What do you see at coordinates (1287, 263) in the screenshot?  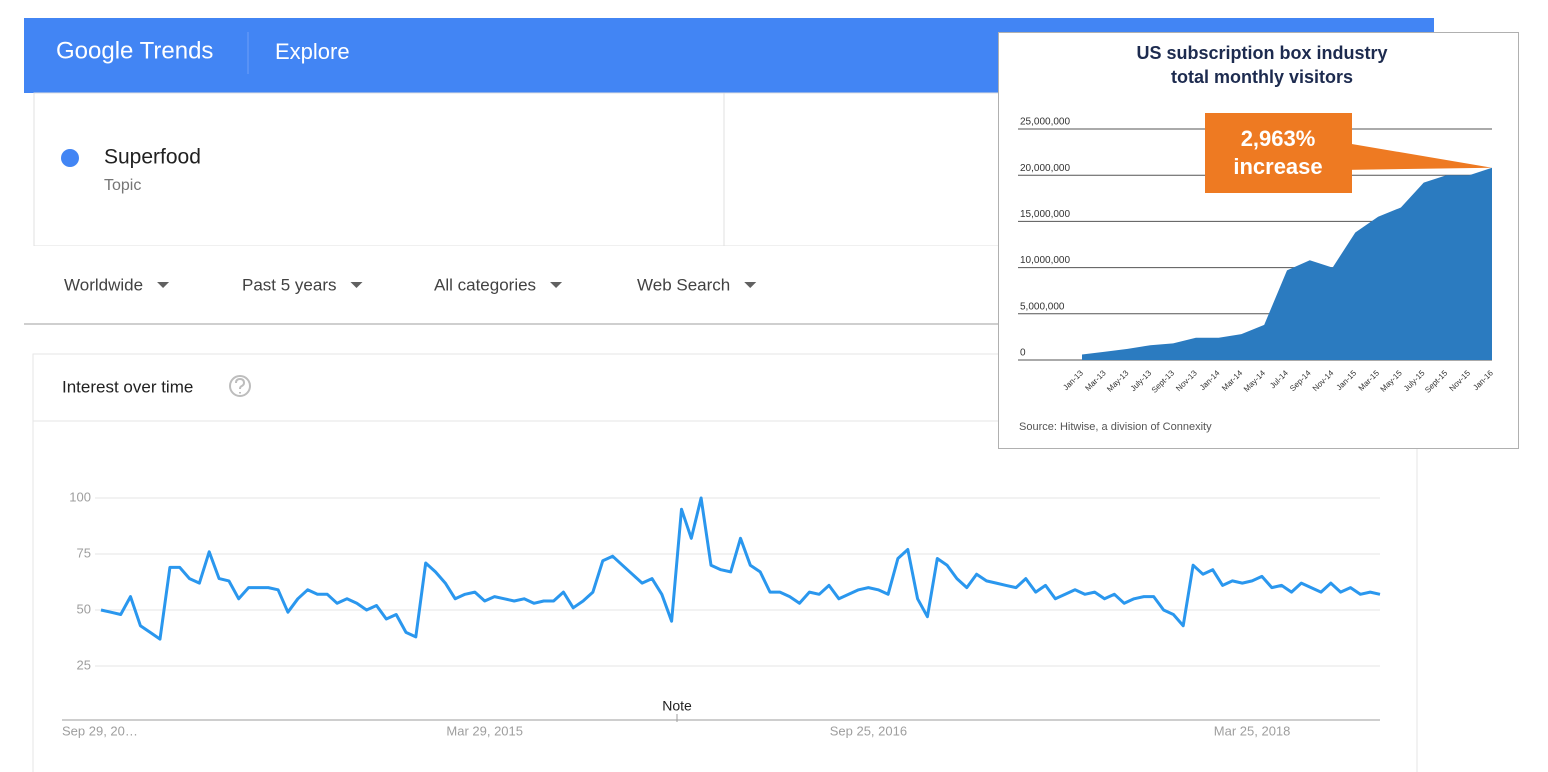 I see `visitors-area` at bounding box center [1287, 263].